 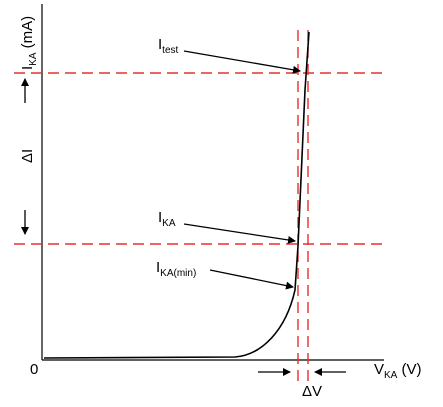 I want to click on ikamin-leader-arrow, so click(x=251, y=279).